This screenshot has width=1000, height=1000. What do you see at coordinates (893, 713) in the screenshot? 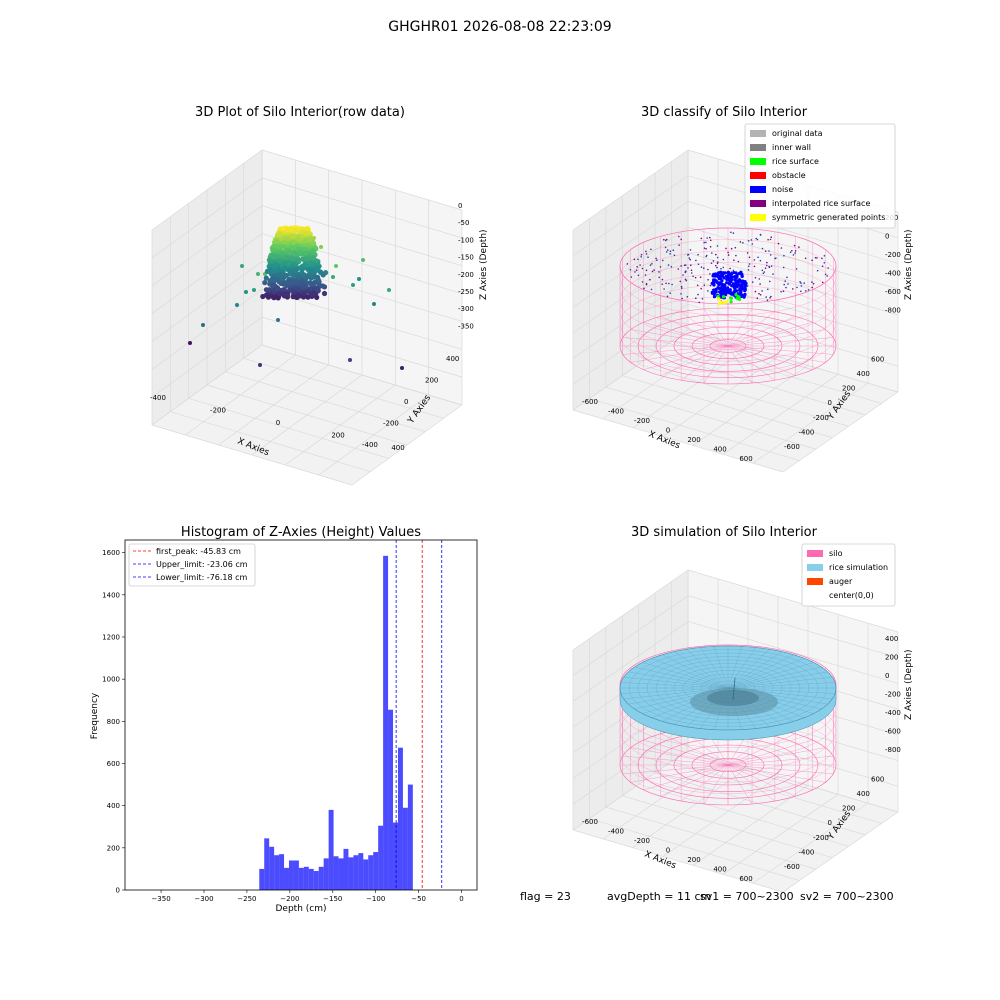
I see `z-tick-label: -400` at bounding box center [893, 713].